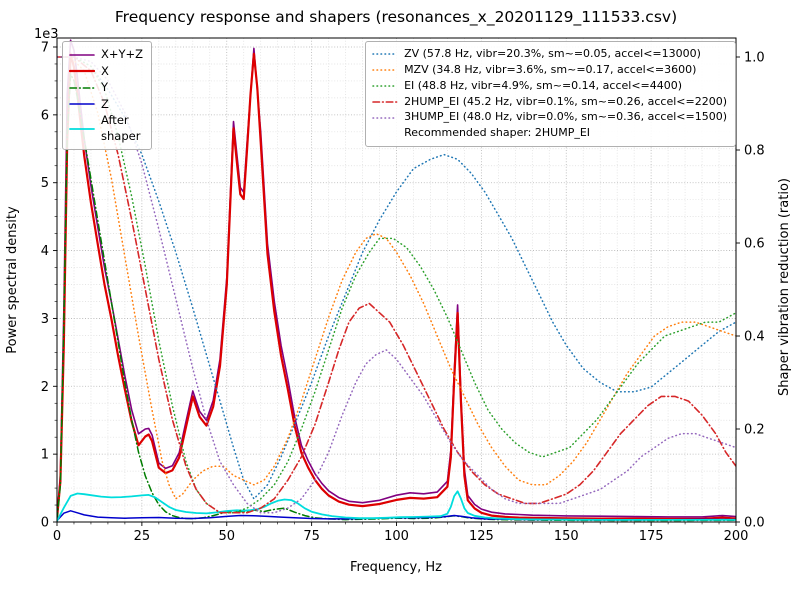  What do you see at coordinates (122, 54) in the screenshot?
I see `legend-label: X+Y+Z` at bounding box center [122, 54].